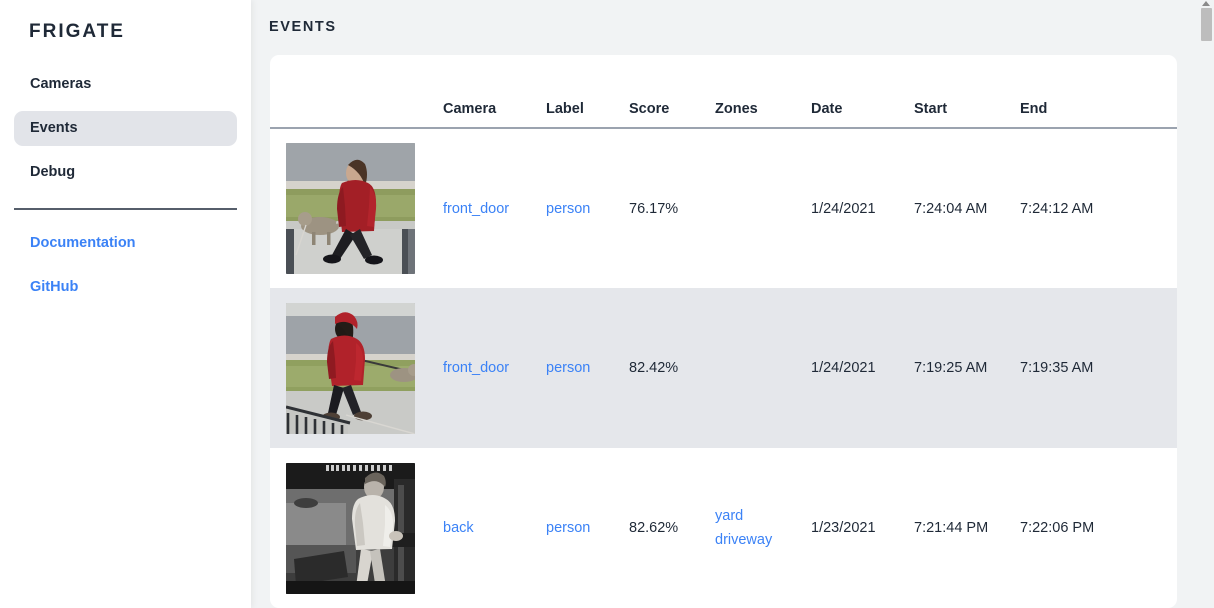 The height and width of the screenshot is (608, 1214). I want to click on sidebar-nav: Cameras Events Debug, so click(125, 128).